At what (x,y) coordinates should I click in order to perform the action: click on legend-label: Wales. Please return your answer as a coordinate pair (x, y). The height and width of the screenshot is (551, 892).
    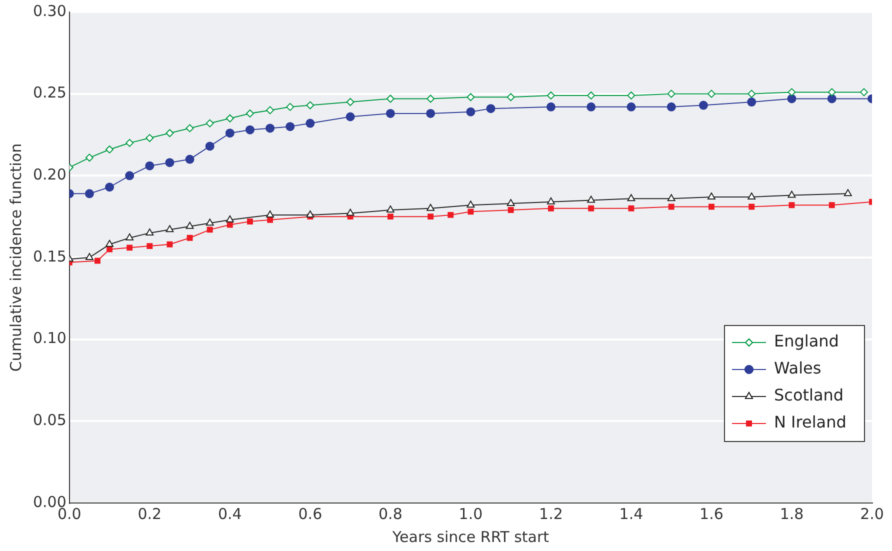
    Looking at the image, I should click on (798, 368).